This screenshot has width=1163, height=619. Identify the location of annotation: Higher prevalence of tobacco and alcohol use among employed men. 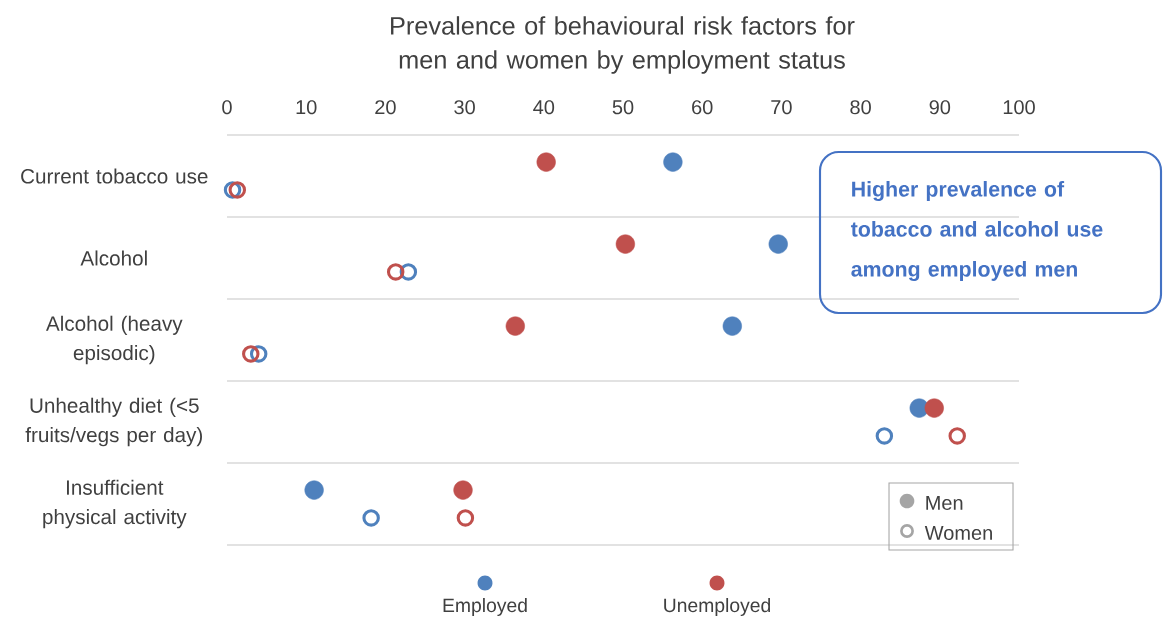
(976, 231).